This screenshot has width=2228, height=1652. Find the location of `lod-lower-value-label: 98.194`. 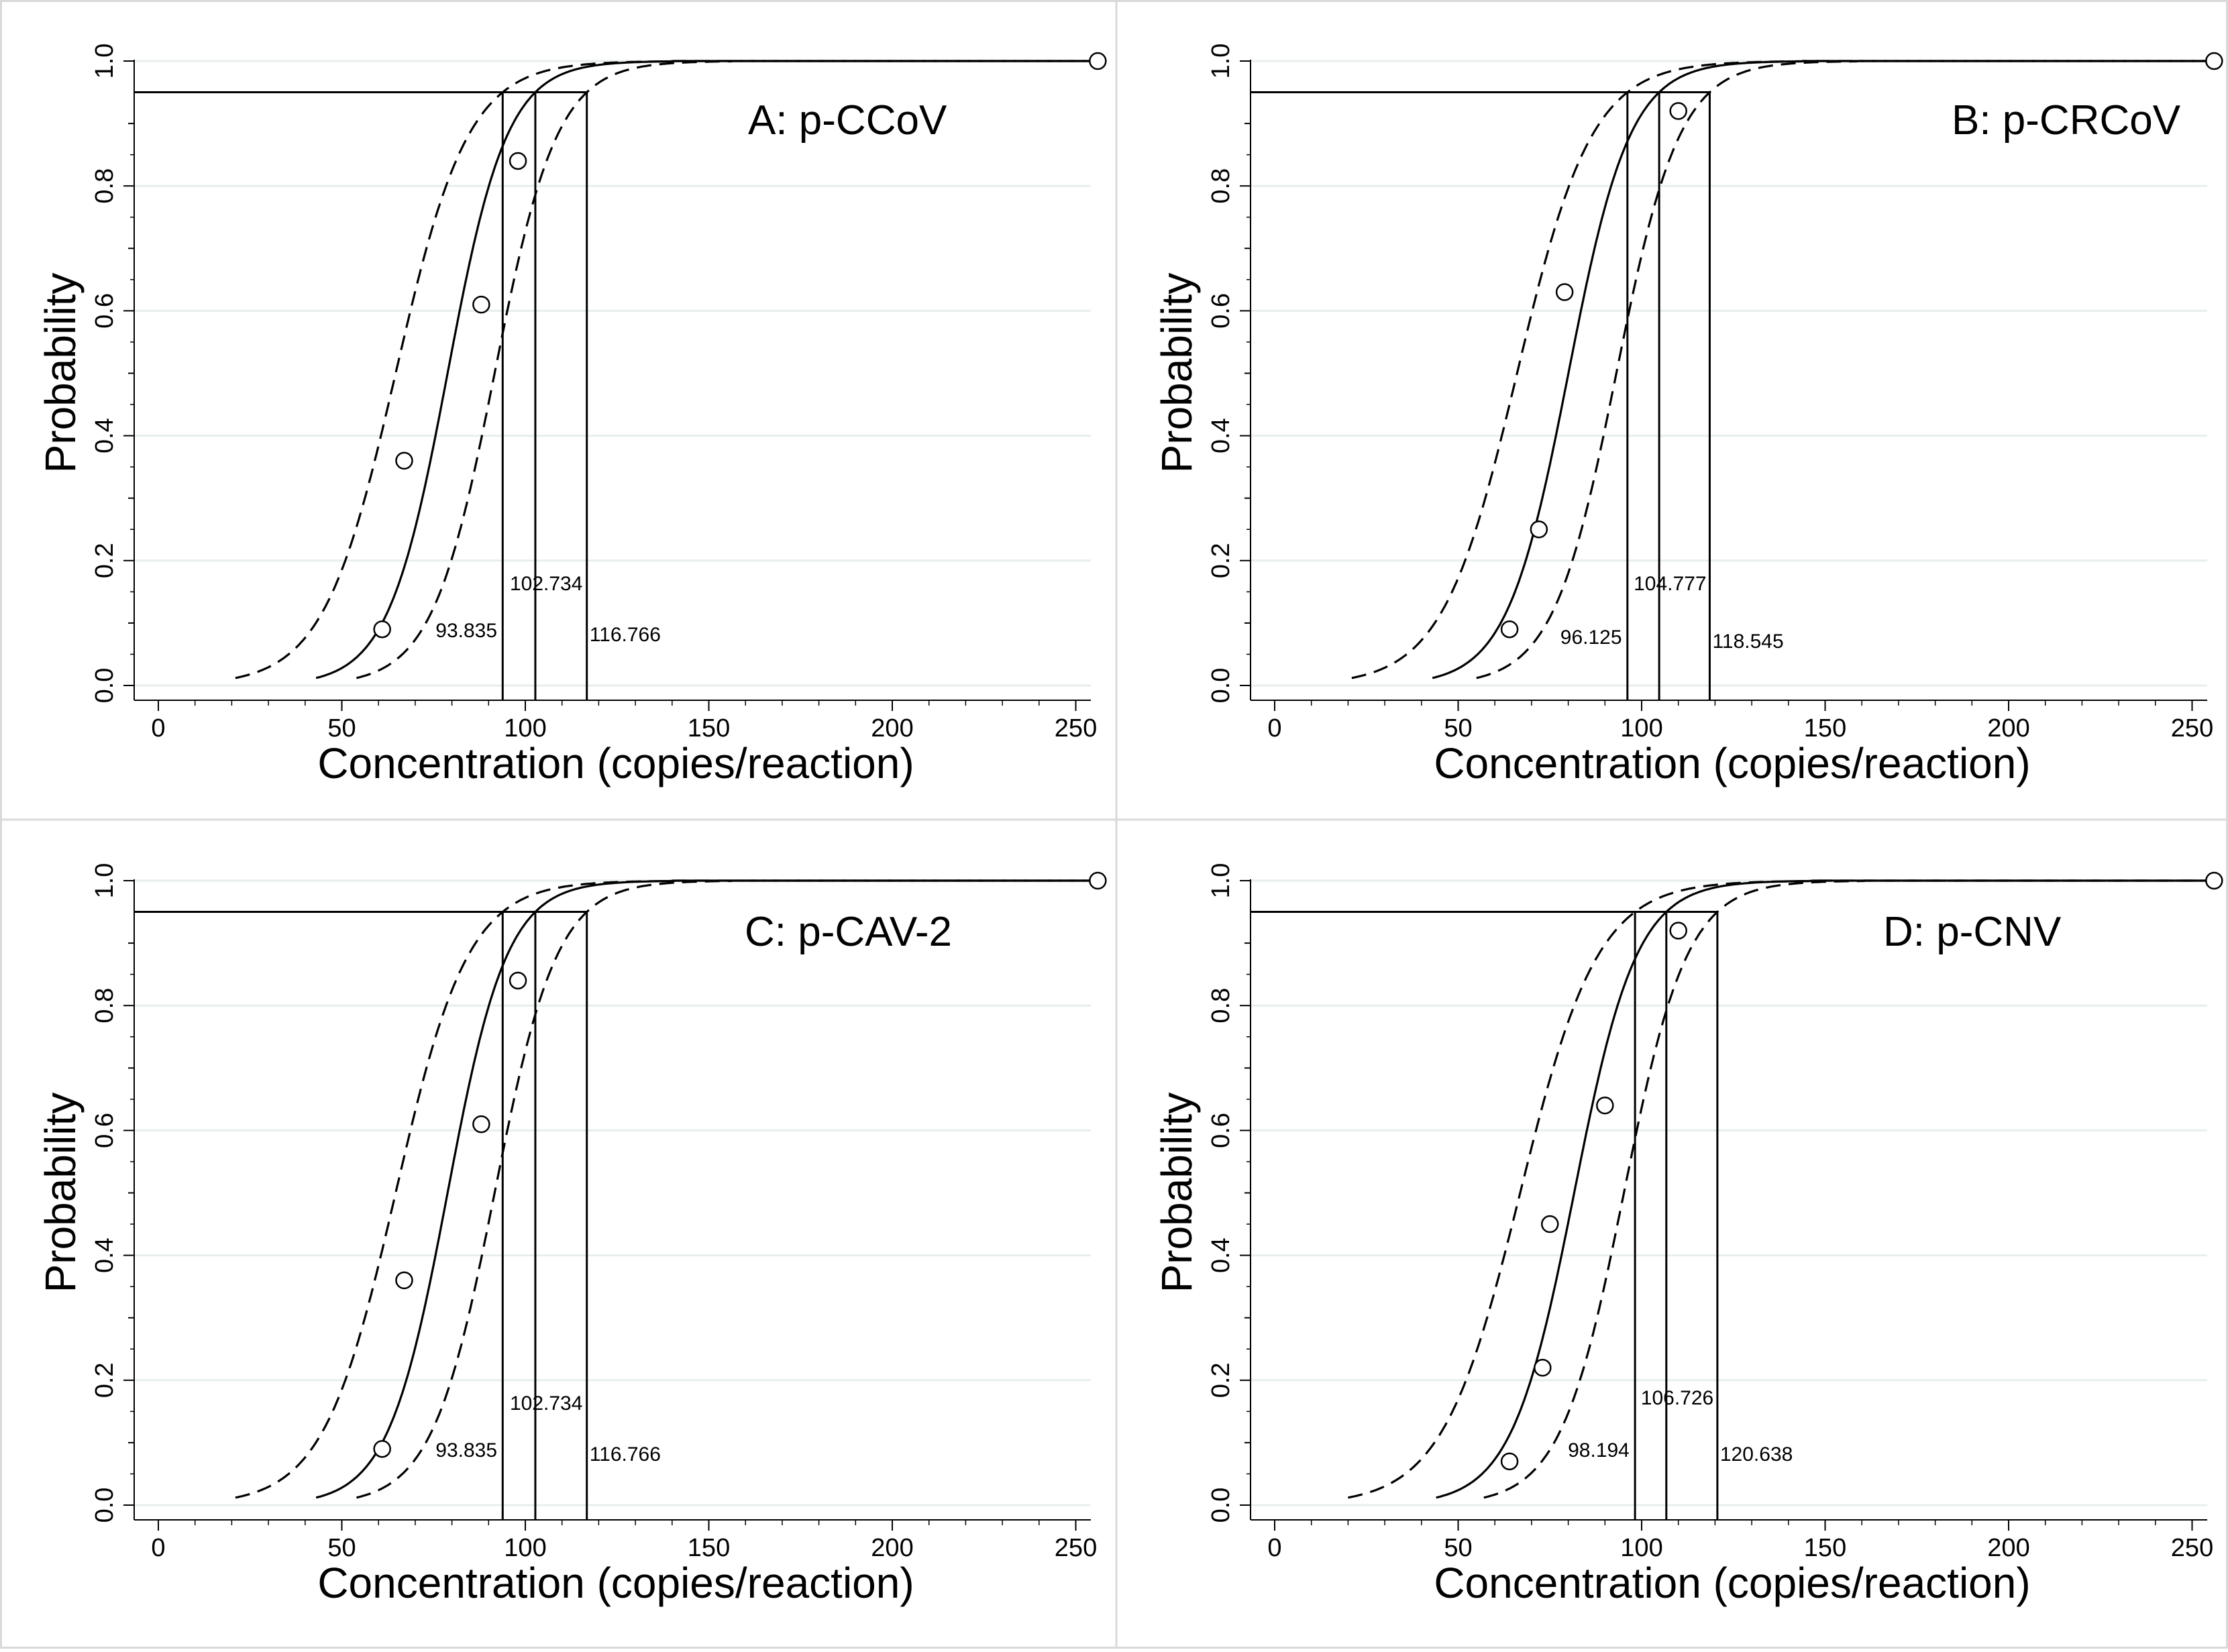

lod-lower-value-label: 98.194 is located at coordinates (1599, 1450).